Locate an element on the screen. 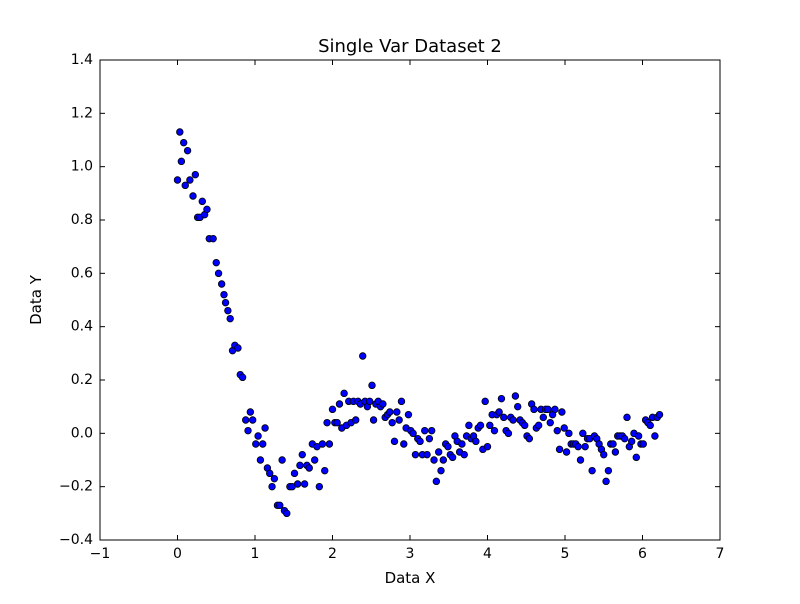  x-tick-label: 4 is located at coordinates (487, 554).